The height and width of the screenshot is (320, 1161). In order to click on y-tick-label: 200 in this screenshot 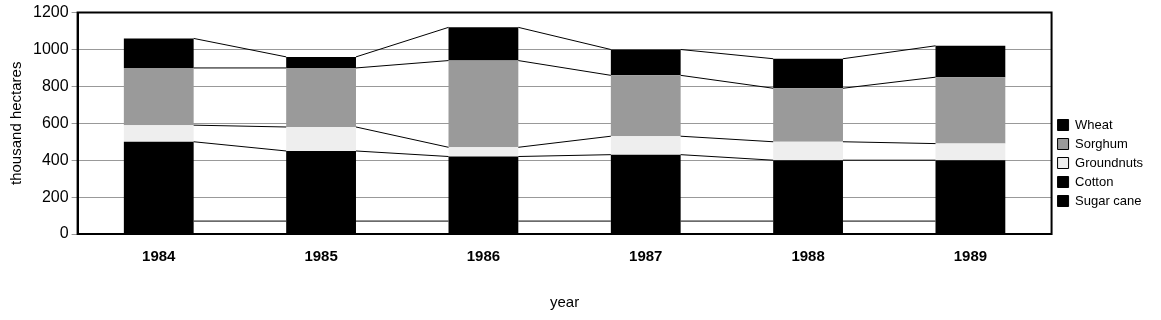, I will do `click(55, 196)`.